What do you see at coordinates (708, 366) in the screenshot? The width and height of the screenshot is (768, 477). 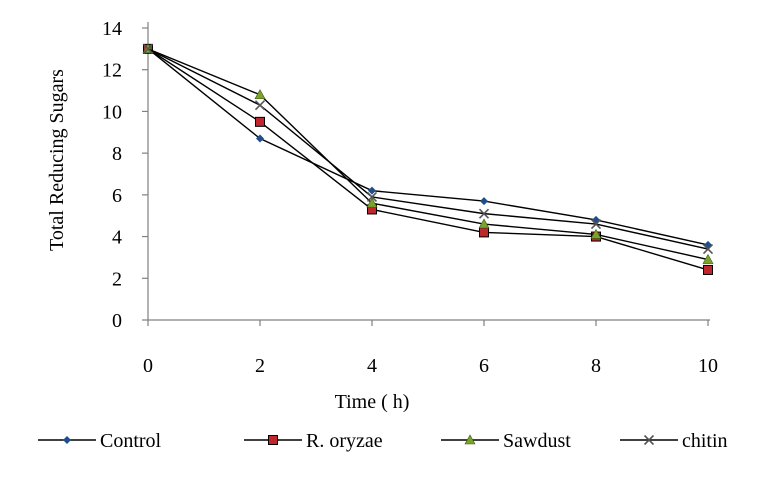 I see `x-tick-label: 10` at bounding box center [708, 366].